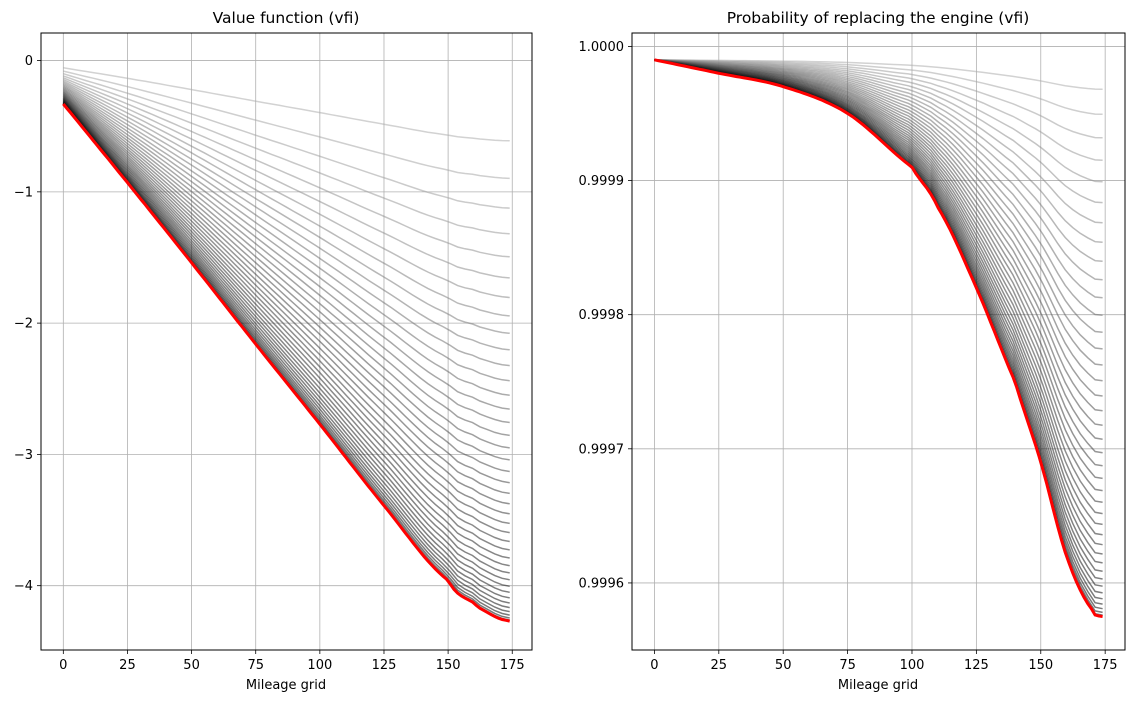 This screenshot has height=701, width=1135. Describe the element at coordinates (23, 324) in the screenshot. I see `y-tick-label: −2` at that location.